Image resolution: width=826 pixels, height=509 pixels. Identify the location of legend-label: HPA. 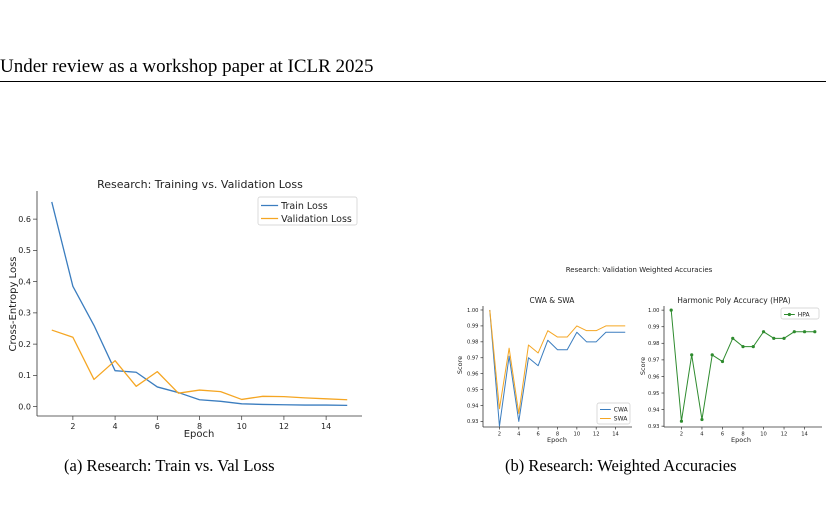
(804, 315).